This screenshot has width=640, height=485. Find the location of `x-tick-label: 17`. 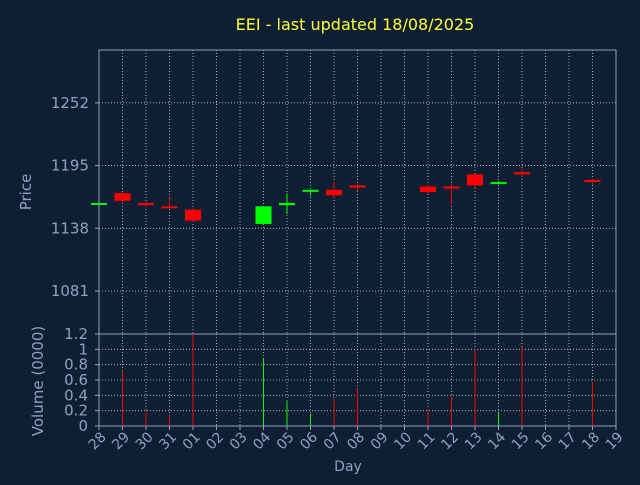

x-tick-label: 17 is located at coordinates (568, 441).